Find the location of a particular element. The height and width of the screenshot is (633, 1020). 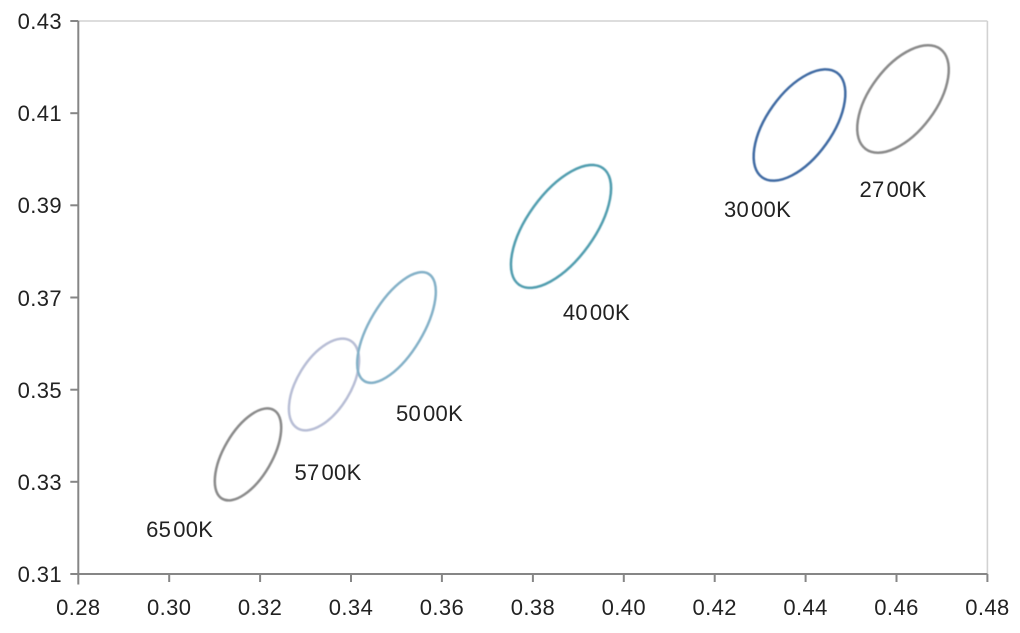

svg-text: 0.46 is located at coordinates (896, 607).